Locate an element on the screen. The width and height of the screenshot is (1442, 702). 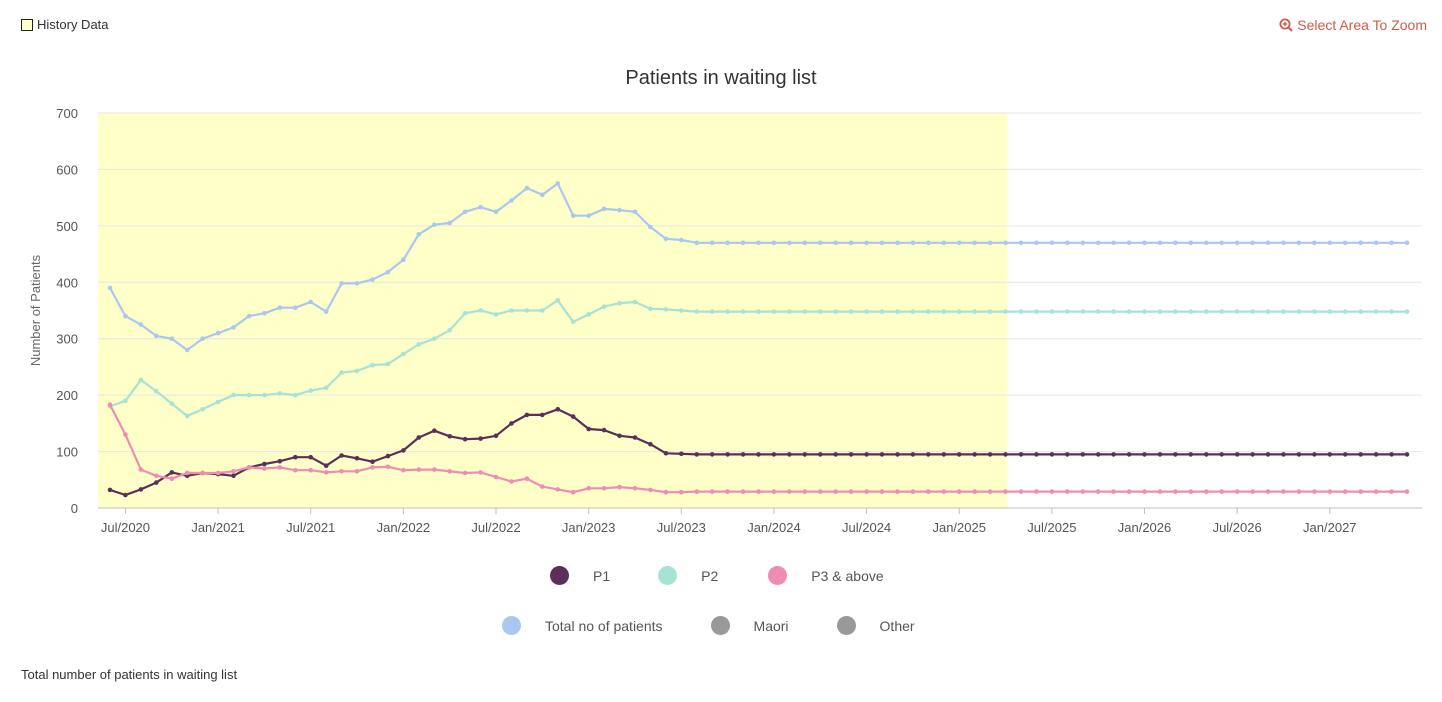
select-area-zoom-button: Select Area To Zoom is located at coordinates (1353, 25).